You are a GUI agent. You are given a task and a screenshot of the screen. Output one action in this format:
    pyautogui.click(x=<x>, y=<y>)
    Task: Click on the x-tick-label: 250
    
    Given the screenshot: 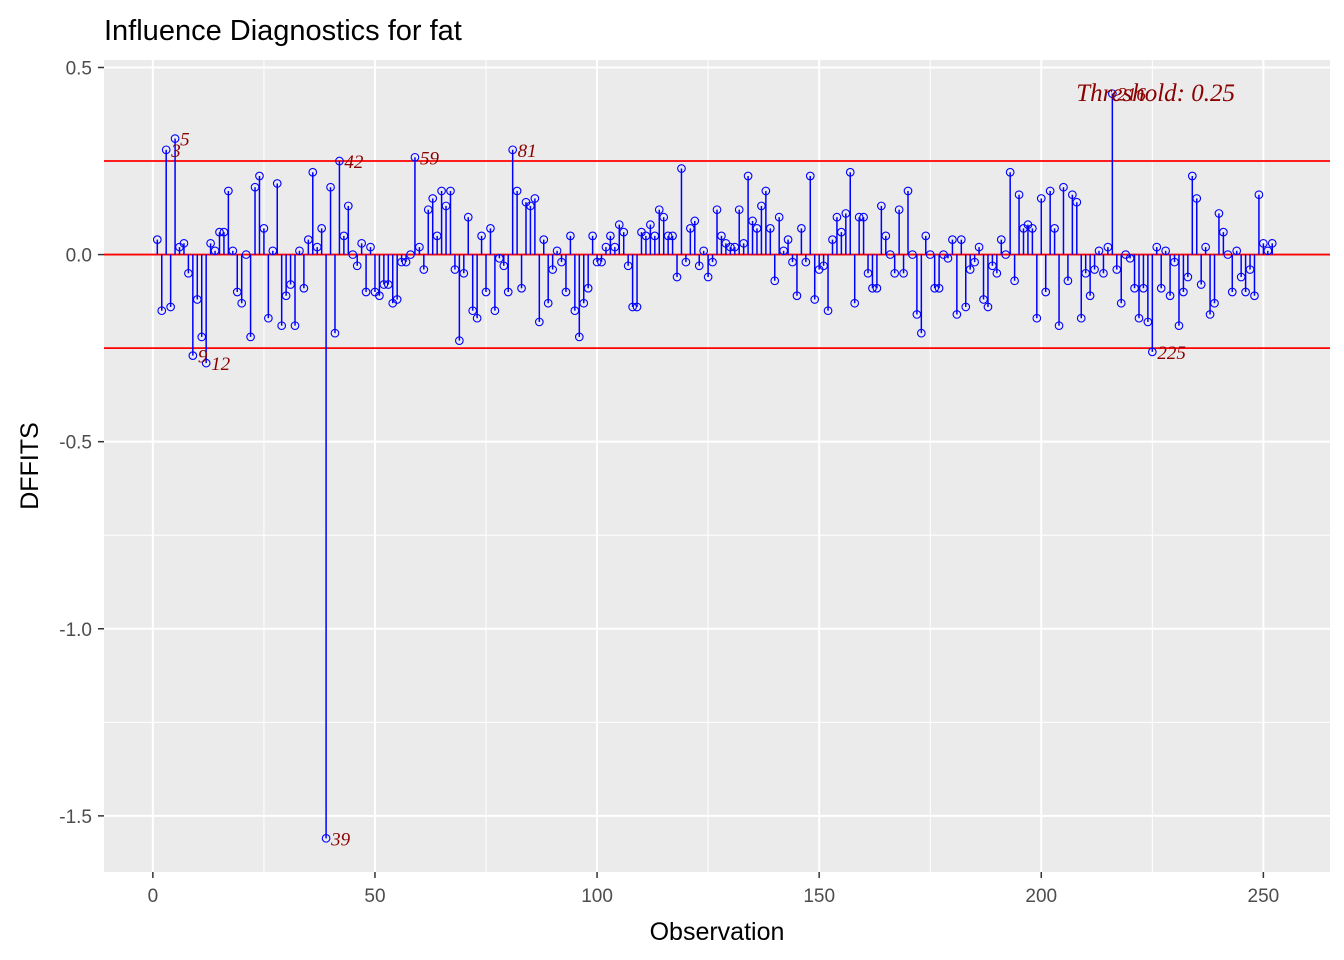 What is the action you would take?
    pyautogui.click(x=1264, y=896)
    